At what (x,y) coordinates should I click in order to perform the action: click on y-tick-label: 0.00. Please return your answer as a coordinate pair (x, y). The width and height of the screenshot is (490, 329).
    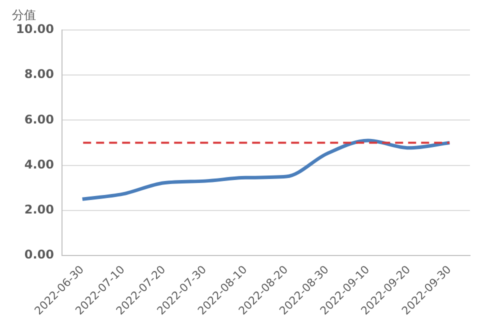
    Looking at the image, I should click on (39, 255).